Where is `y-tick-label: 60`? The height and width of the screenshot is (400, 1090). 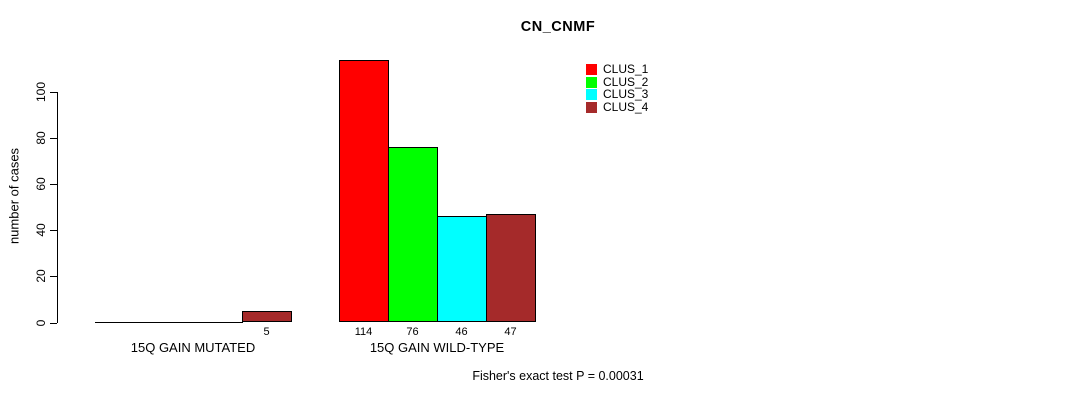
y-tick-label: 60 is located at coordinates (41, 184).